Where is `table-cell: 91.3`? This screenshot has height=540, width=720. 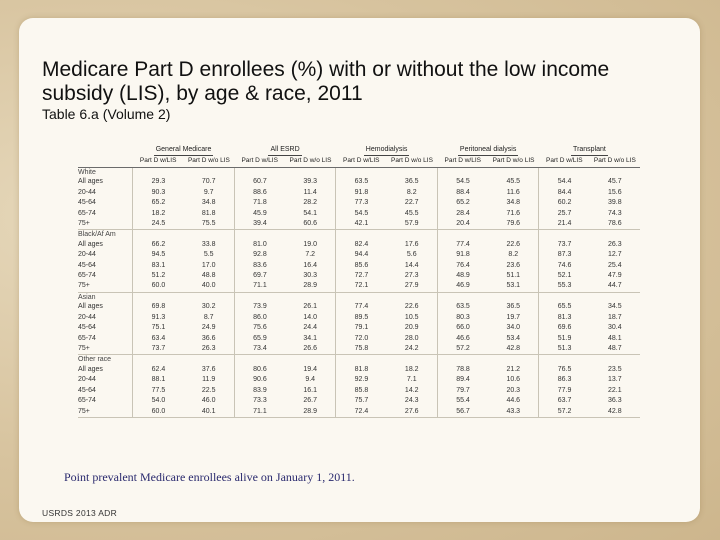 table-cell: 91.3 is located at coordinates (158, 318).